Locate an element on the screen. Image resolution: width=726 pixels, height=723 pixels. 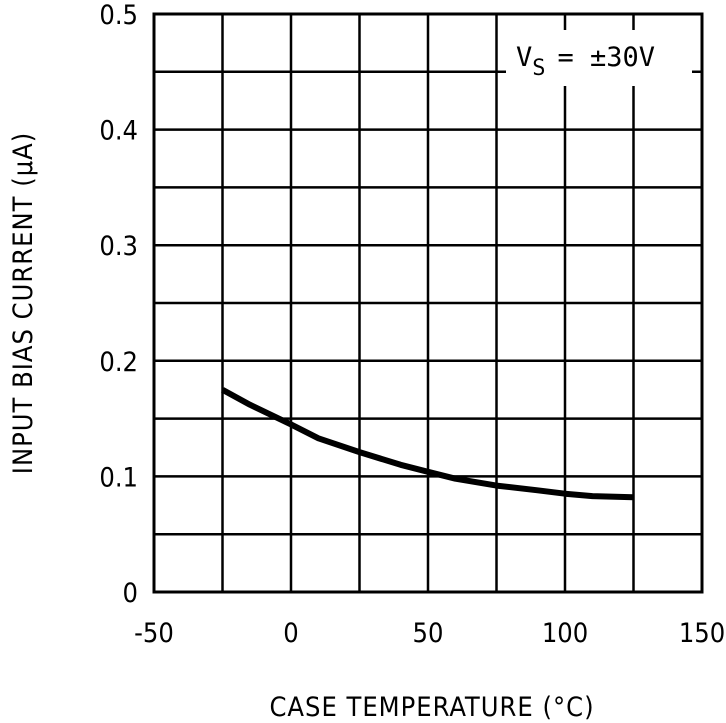
x-tick-label: 100 is located at coordinates (565, 633).